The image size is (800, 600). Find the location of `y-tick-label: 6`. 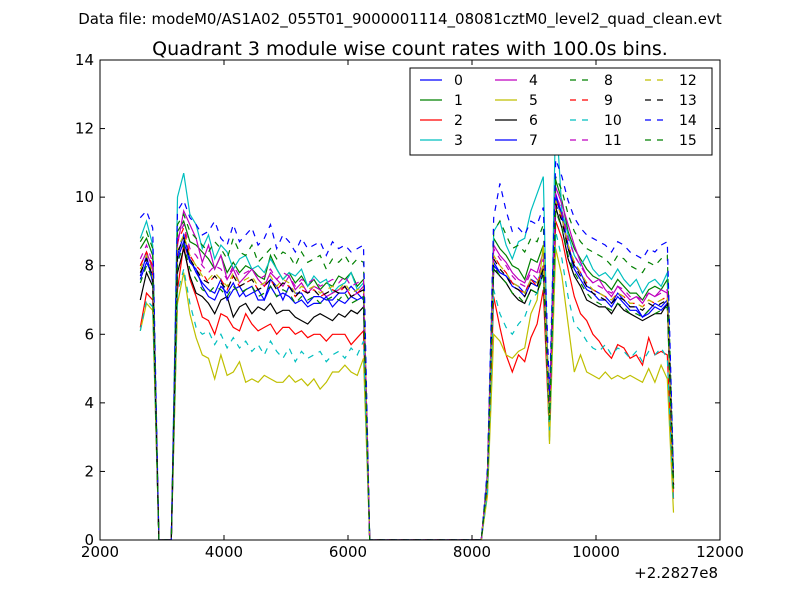

y-tick-label: 6 is located at coordinates (89, 334).